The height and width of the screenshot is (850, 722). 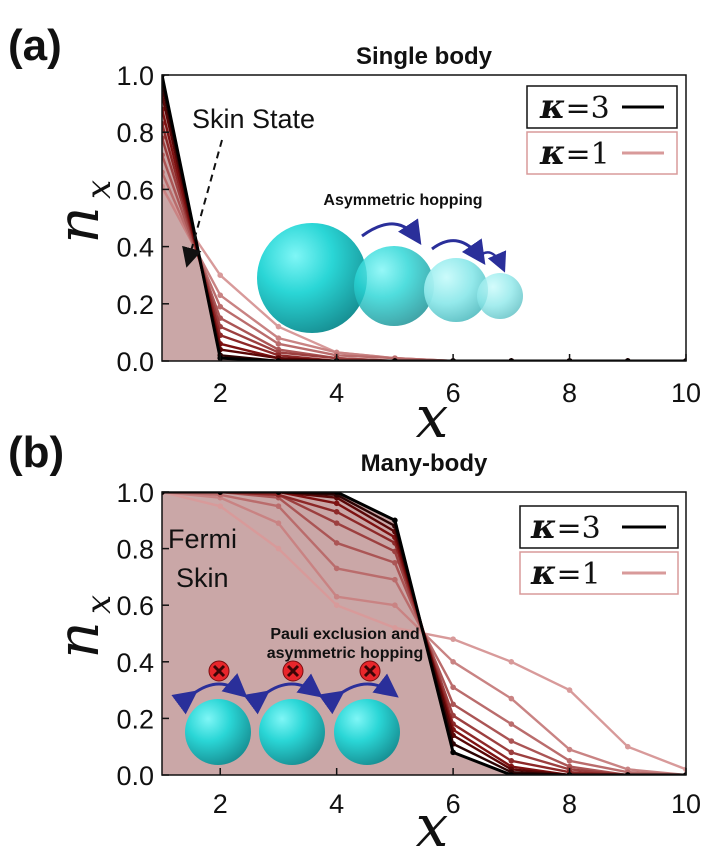 I want to click on panel-a-title: Single body, so click(x=424, y=56).